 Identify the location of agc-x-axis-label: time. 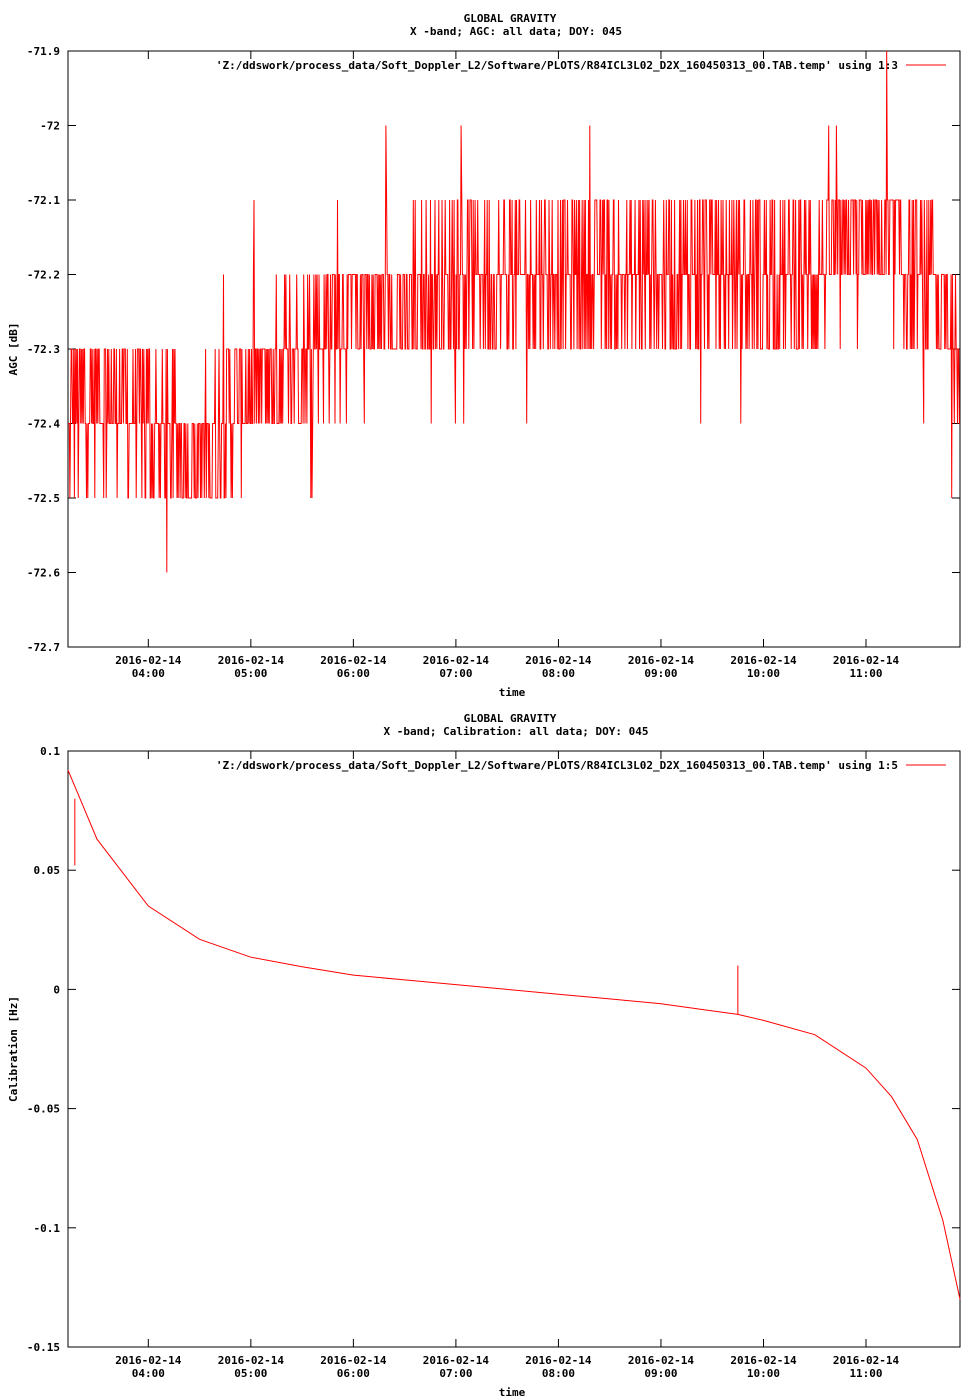
(512, 692).